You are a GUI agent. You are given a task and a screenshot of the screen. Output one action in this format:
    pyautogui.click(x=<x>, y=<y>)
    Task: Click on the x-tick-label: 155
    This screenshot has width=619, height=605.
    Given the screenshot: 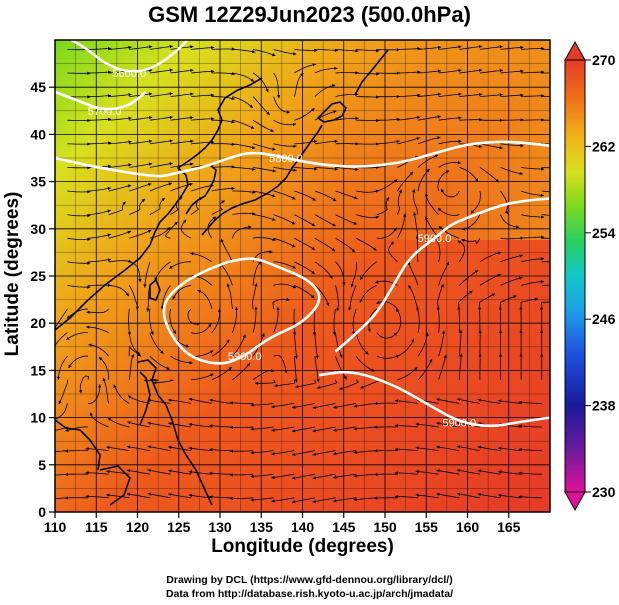 What is the action you would take?
    pyautogui.click(x=427, y=527)
    